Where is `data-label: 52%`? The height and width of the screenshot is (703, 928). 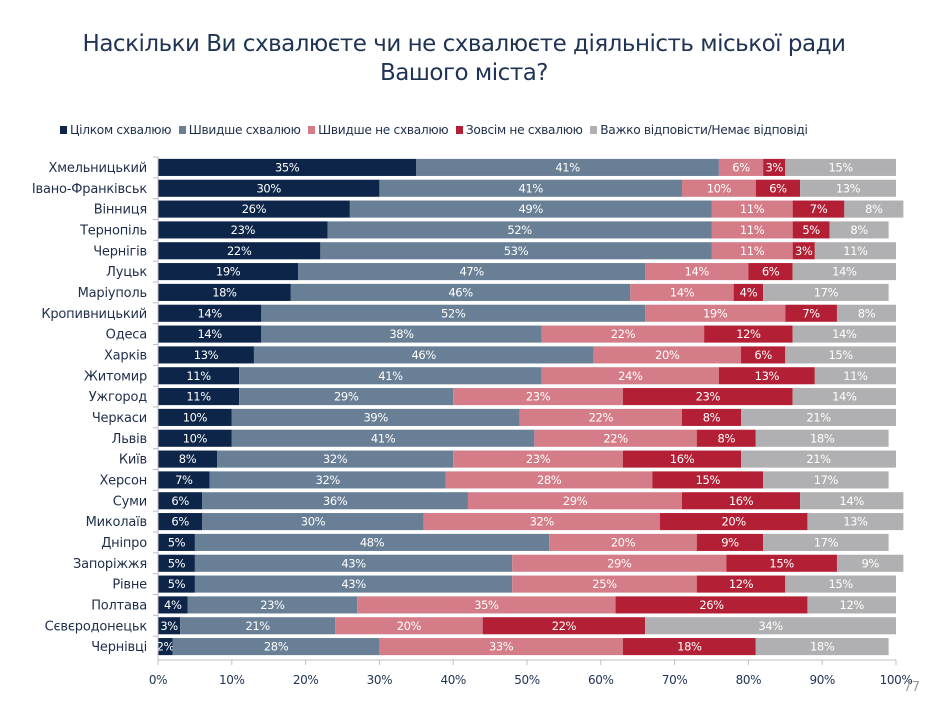
data-label: 52% is located at coordinates (519, 230).